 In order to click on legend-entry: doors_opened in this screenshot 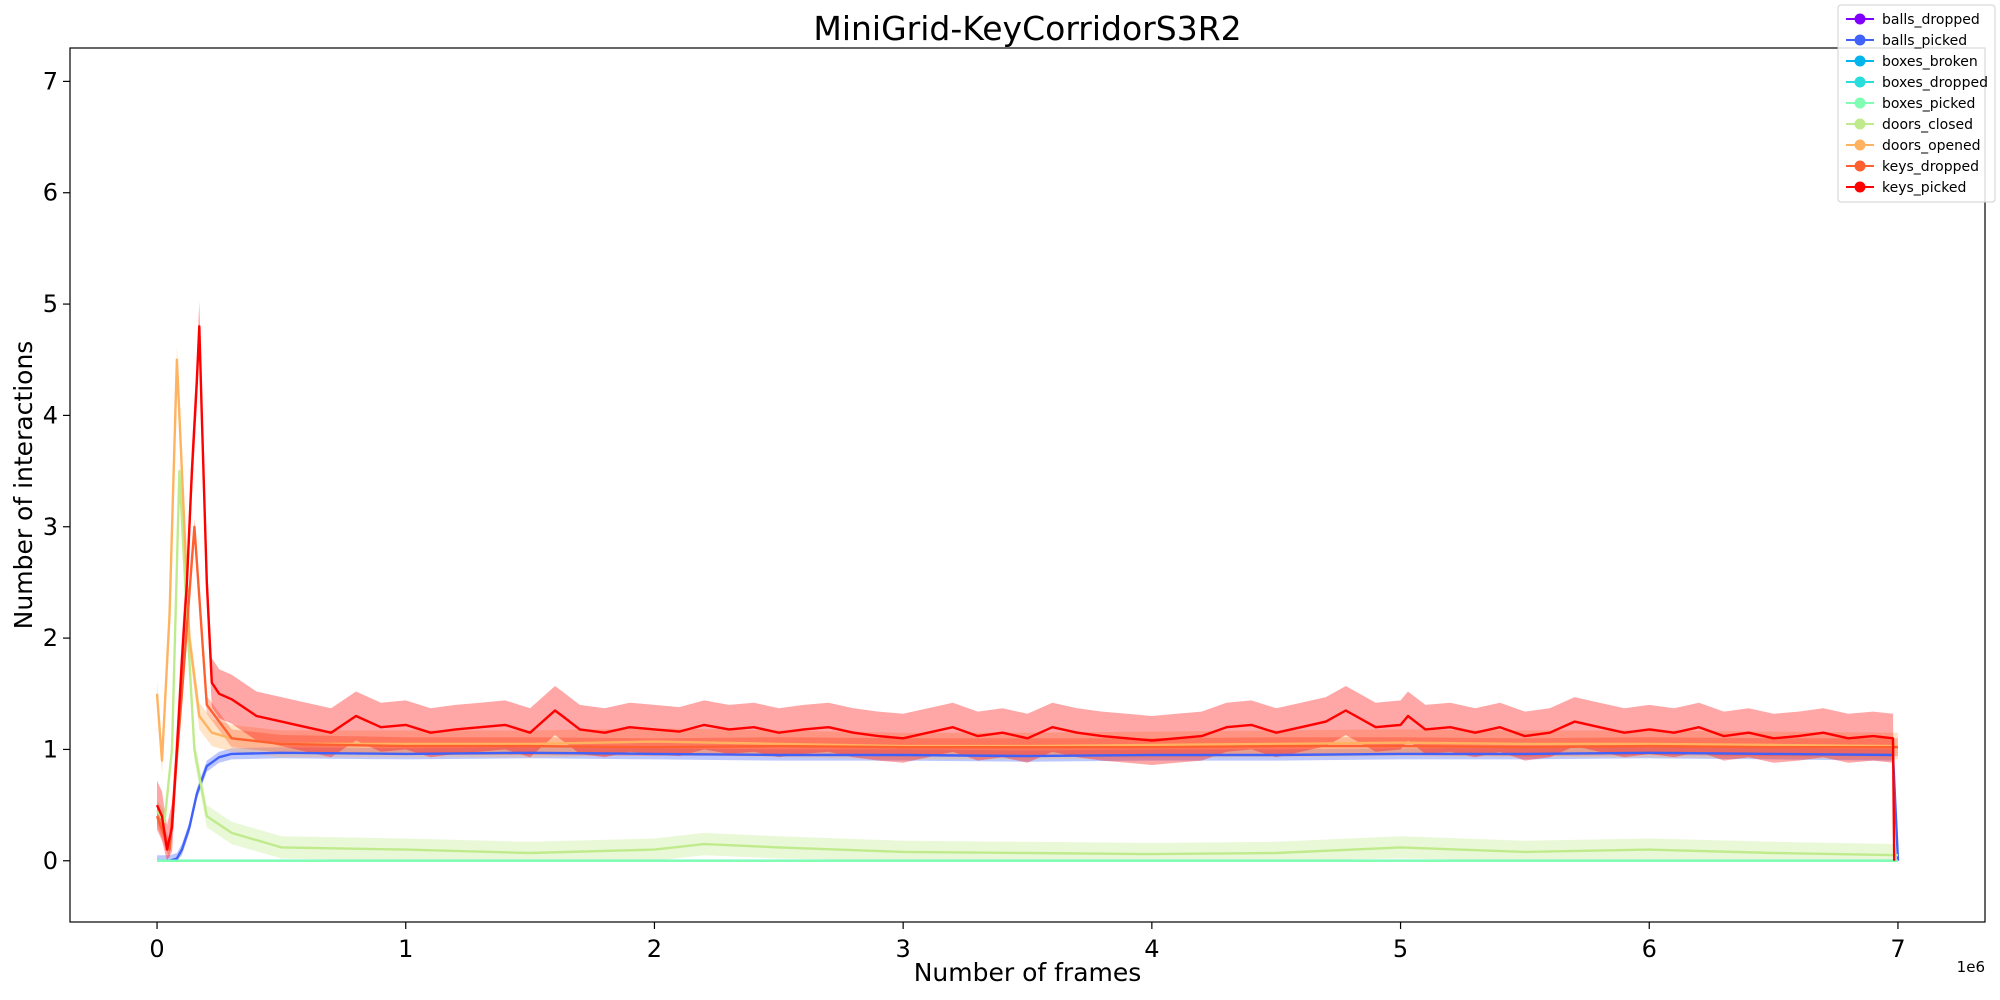, I will do `click(1913, 146)`.